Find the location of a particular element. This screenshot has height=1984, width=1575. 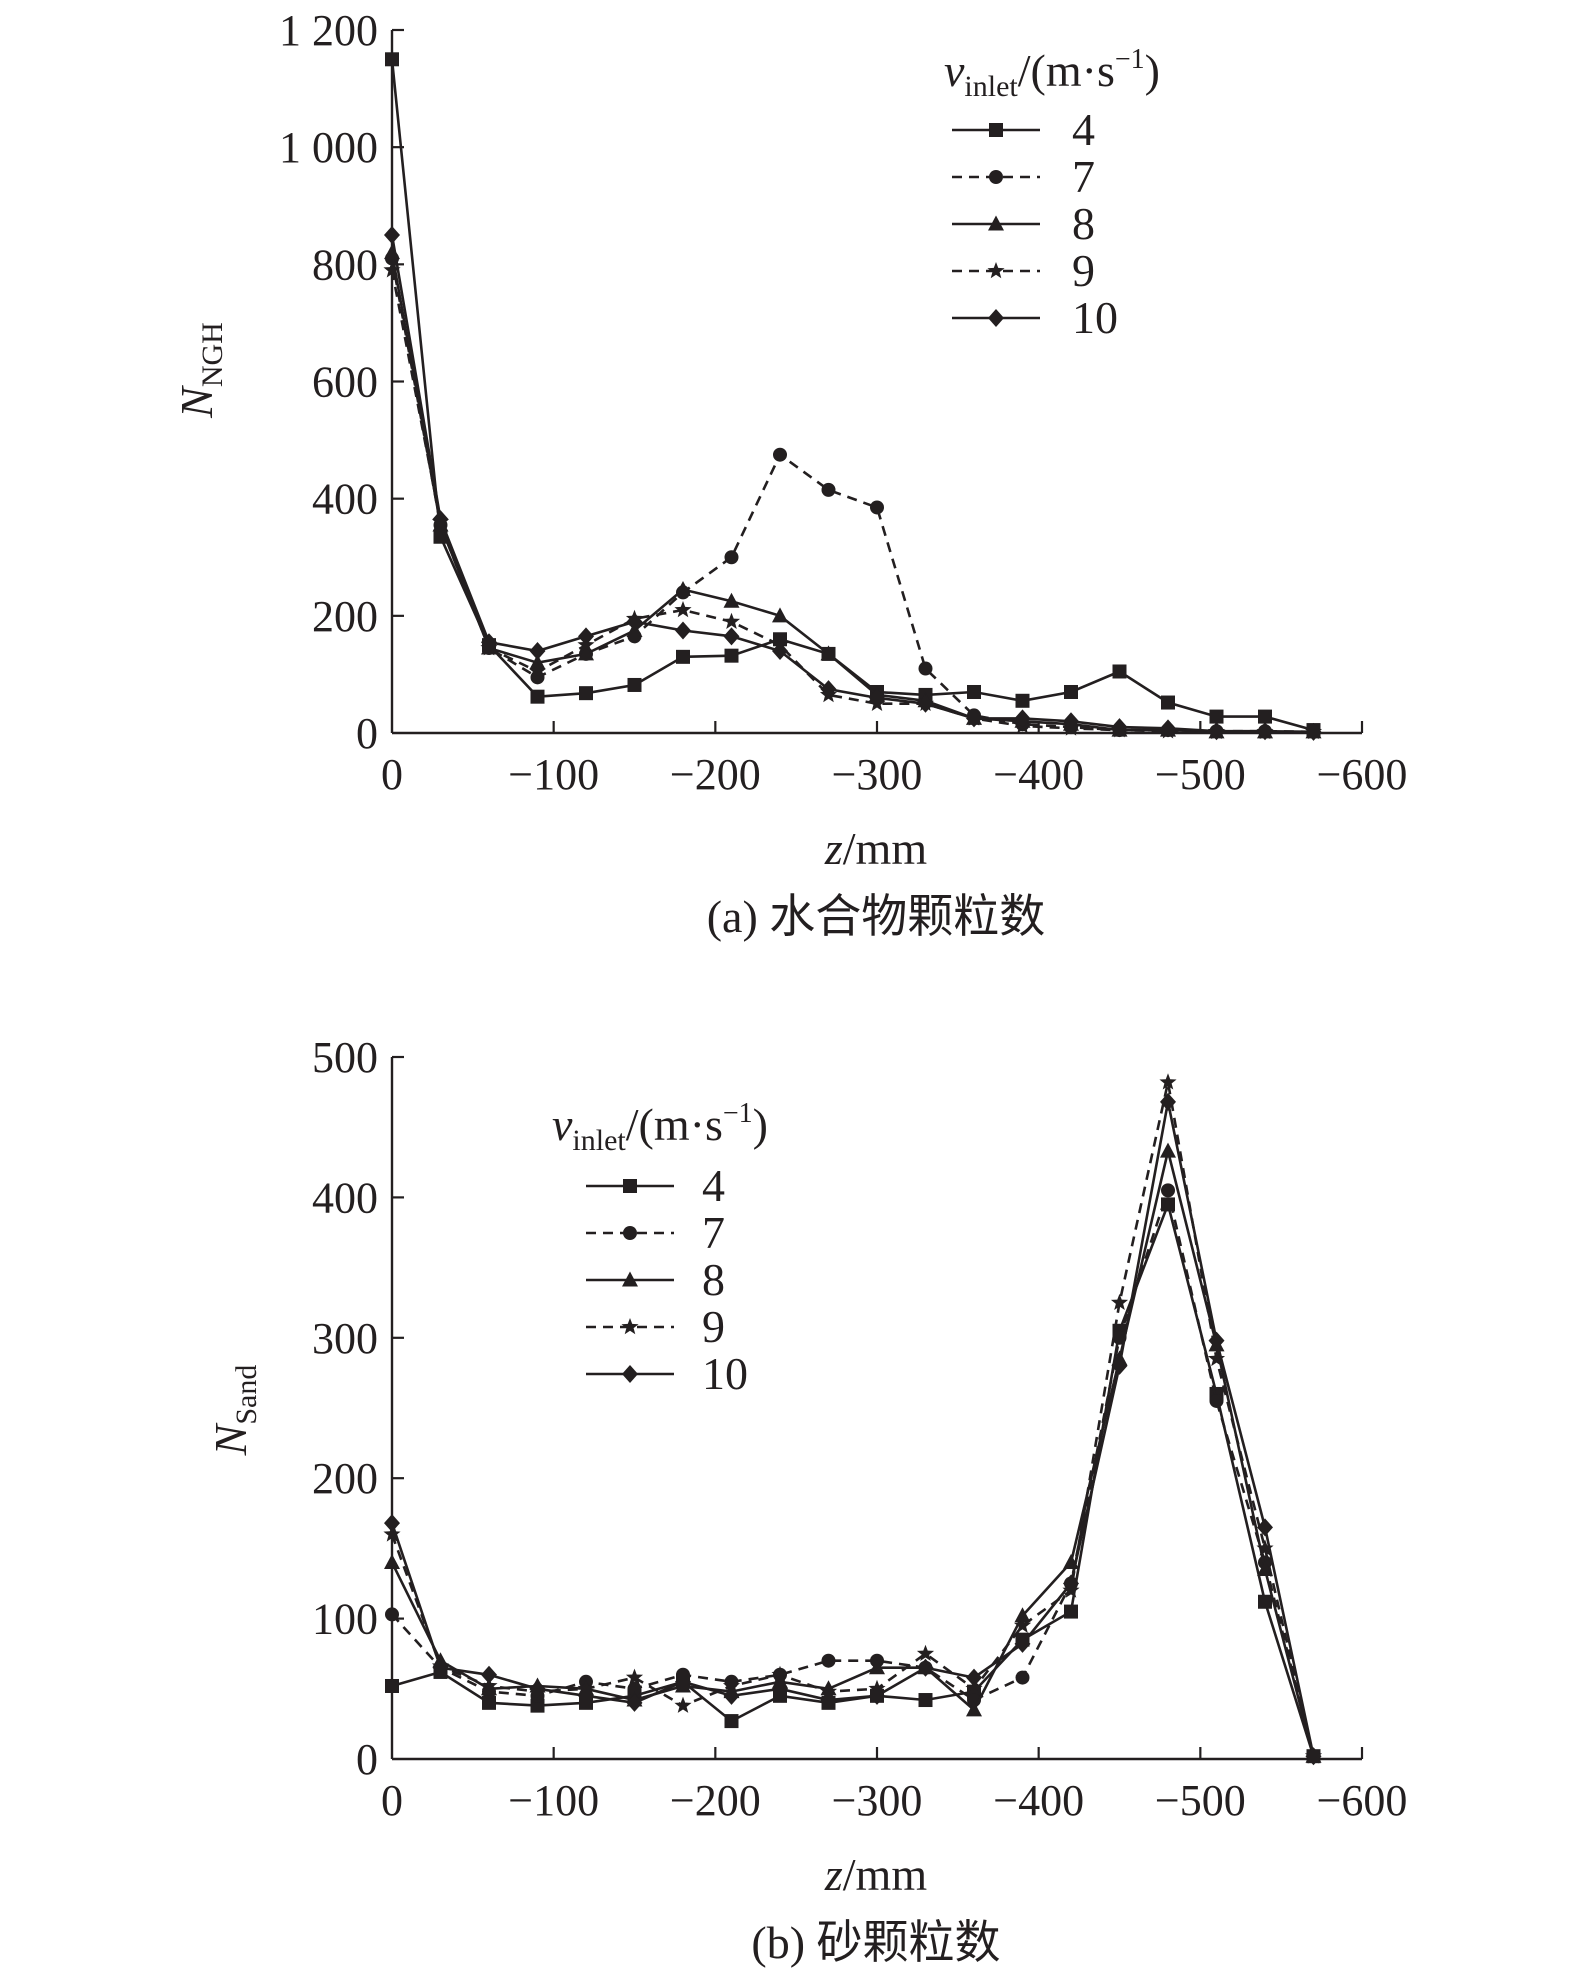

legend-title-close-b: ) is located at coordinates (760, 1124).